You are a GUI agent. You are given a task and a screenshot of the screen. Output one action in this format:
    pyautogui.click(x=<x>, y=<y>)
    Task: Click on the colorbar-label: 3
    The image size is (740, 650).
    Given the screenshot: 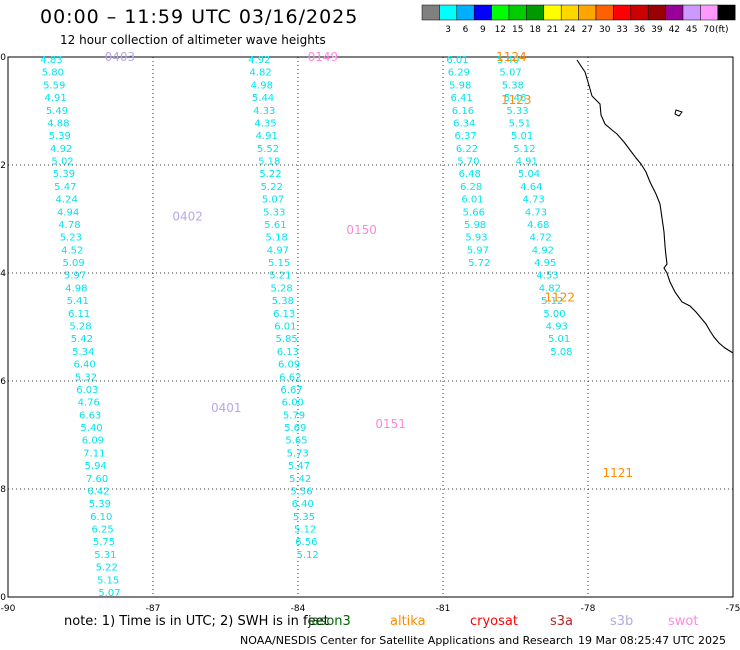 What is the action you would take?
    pyautogui.click(x=448, y=30)
    